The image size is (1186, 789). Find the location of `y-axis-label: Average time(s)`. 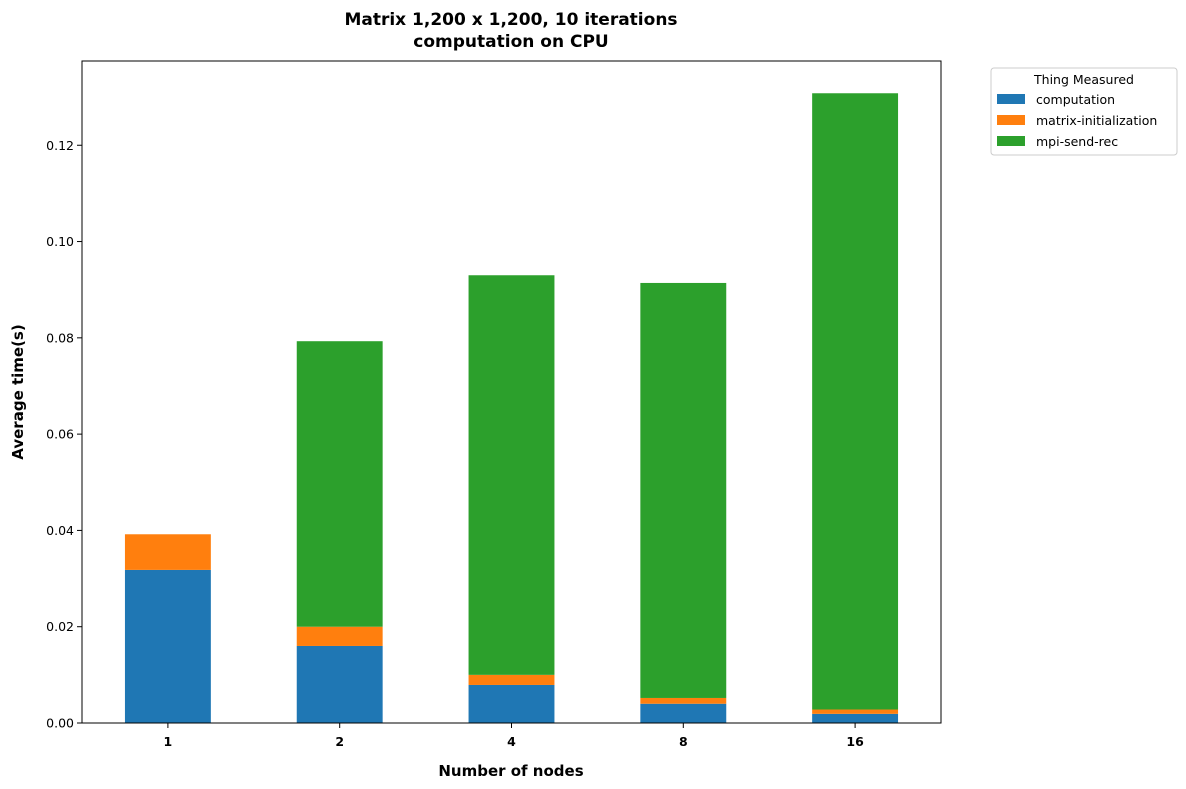

y-axis-label: Average time(s) is located at coordinates (18, 391).